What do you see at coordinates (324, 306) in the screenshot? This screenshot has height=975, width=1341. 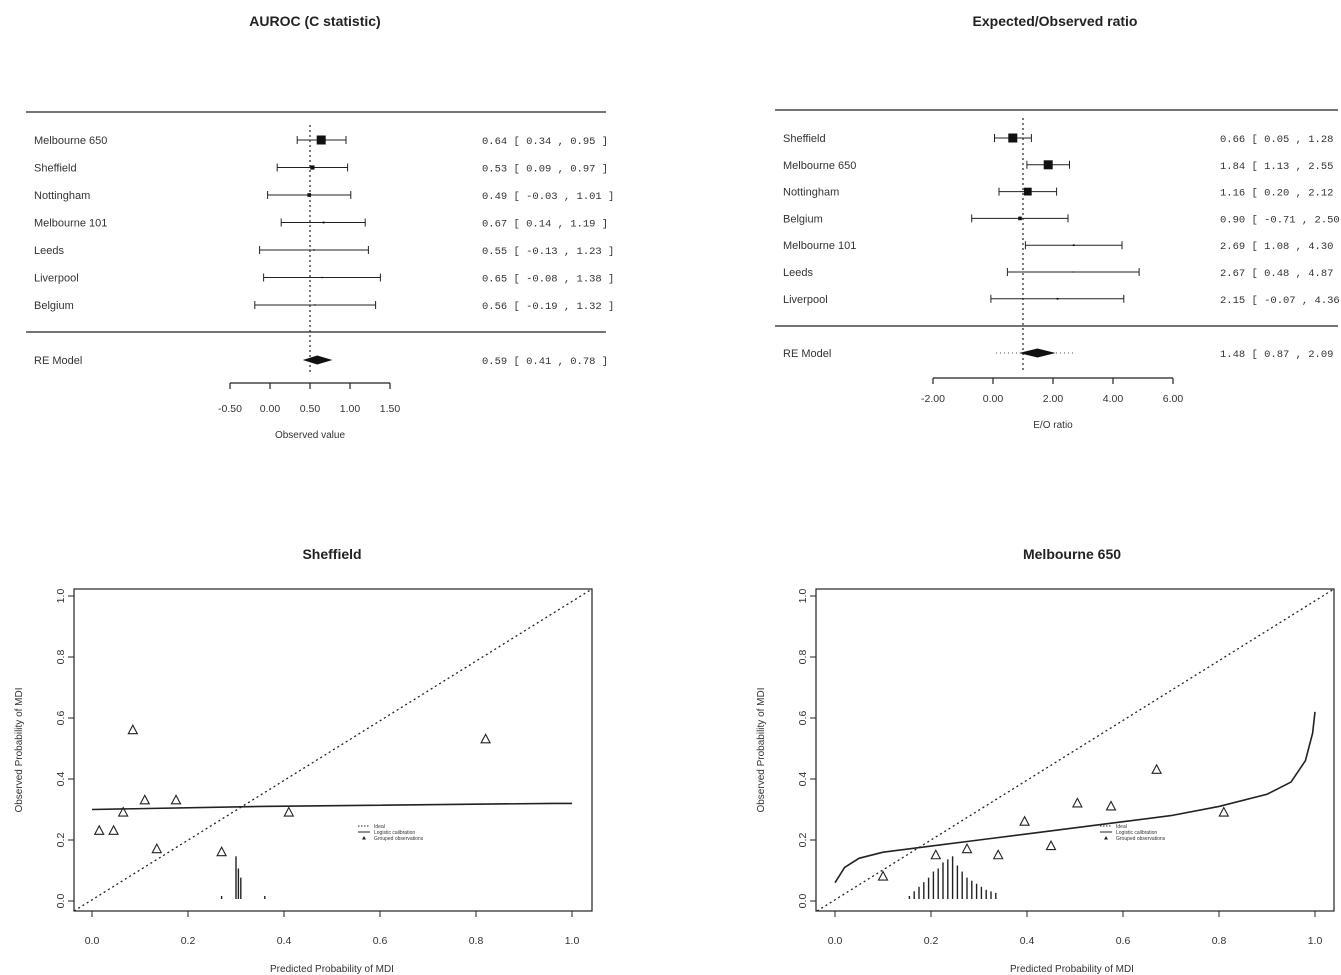 I see `study-row: Belgium 0.56 [ -0.19 , 1.32 ]` at bounding box center [324, 306].